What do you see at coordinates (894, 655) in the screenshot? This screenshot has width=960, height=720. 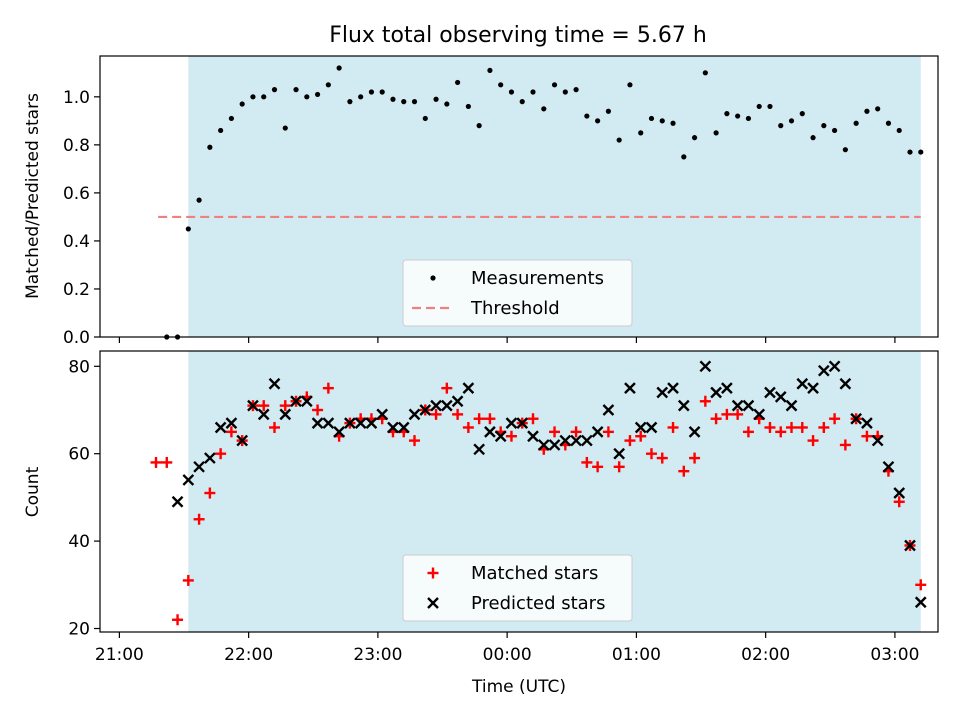 I see `bottom-x-tick-label: 03:00` at bounding box center [894, 655].